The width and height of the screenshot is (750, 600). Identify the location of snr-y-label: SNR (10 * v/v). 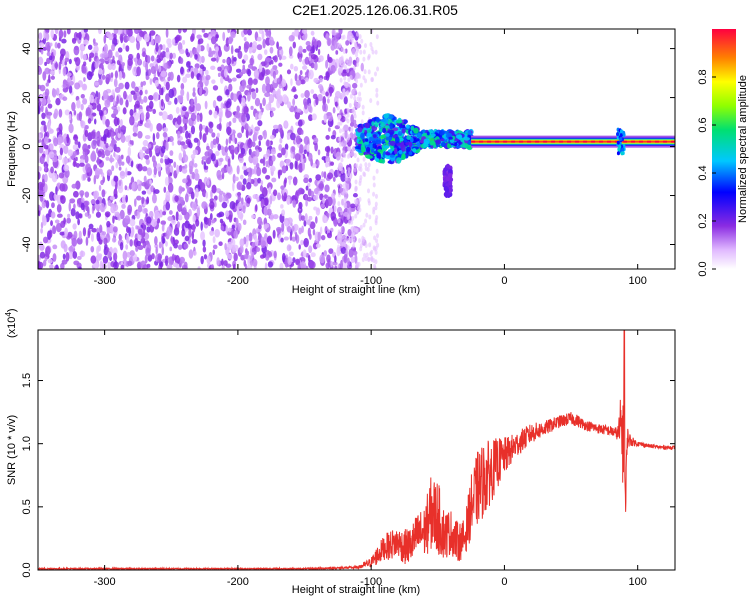
(12, 450).